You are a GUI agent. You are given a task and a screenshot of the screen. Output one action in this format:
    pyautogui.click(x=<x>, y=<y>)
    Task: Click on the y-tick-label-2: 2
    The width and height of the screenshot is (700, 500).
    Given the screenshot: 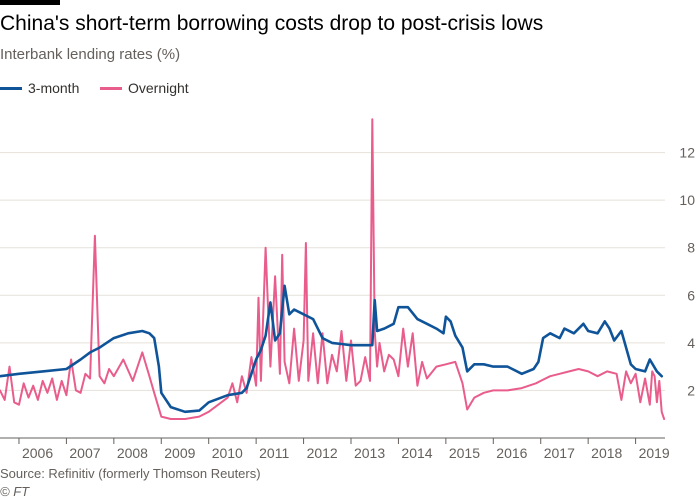 What is the action you would take?
    pyautogui.click(x=691, y=390)
    